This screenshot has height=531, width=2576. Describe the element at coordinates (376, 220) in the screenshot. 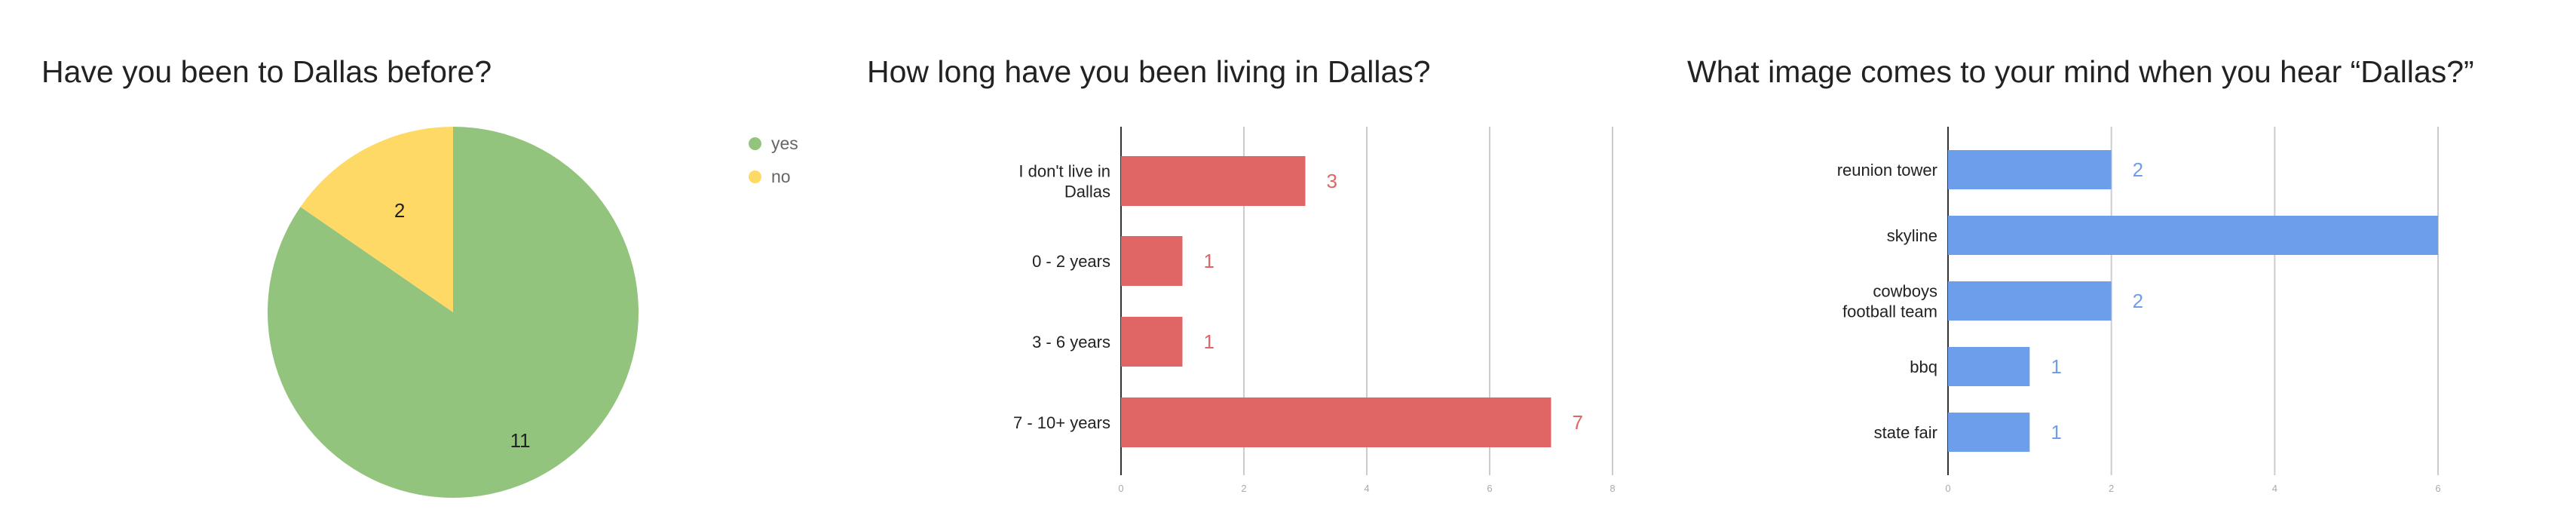

I see `pie-slice-no` at that location.